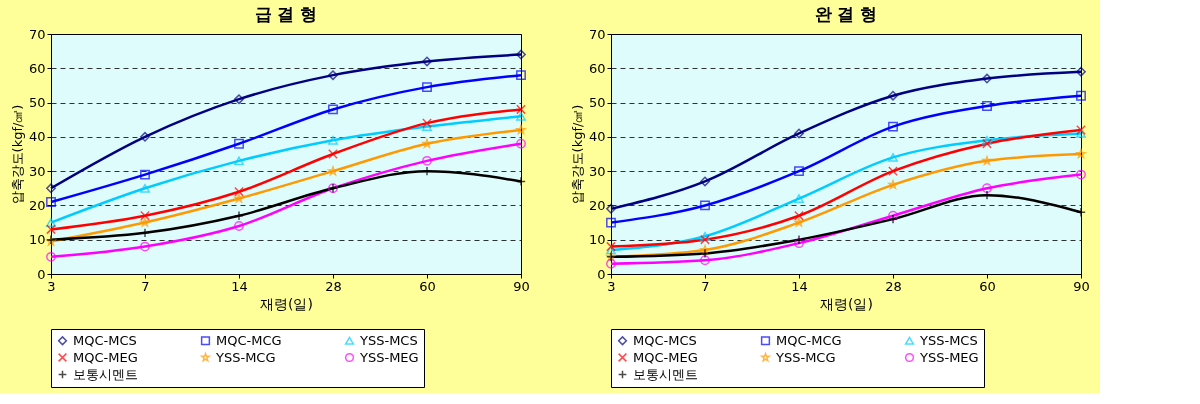  Describe the element at coordinates (105, 374) in the screenshot. I see `legend-label: 보통시멘트` at that location.